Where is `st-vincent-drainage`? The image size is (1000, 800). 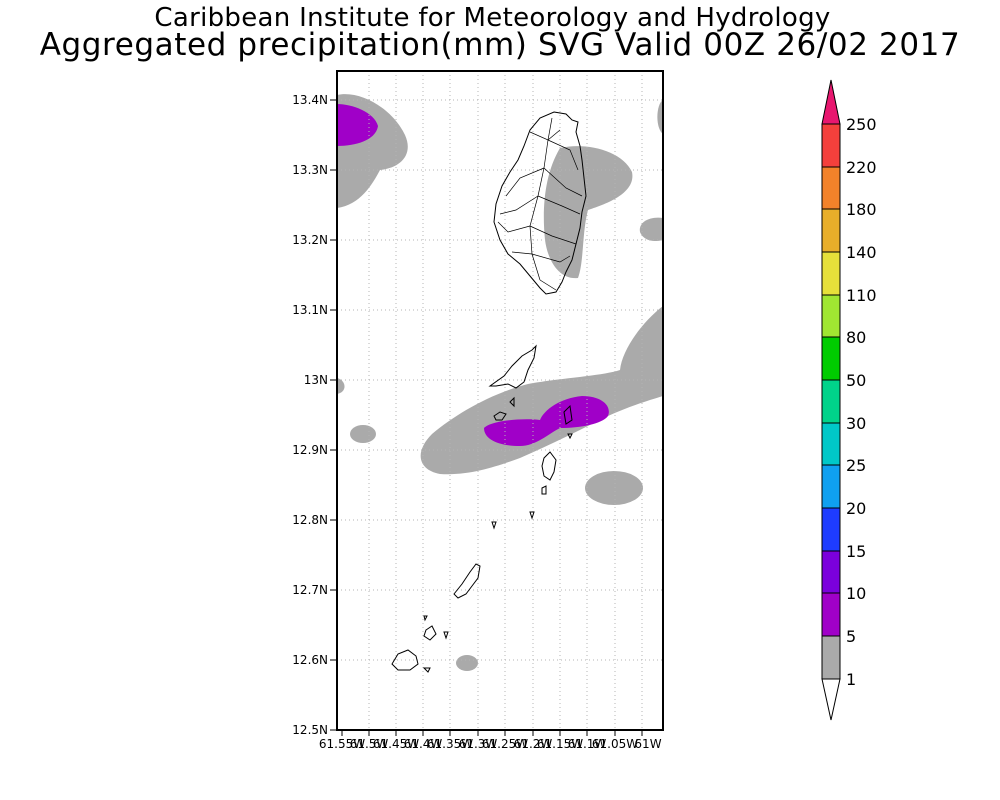 st-vincent-drainage is located at coordinates (540, 204).